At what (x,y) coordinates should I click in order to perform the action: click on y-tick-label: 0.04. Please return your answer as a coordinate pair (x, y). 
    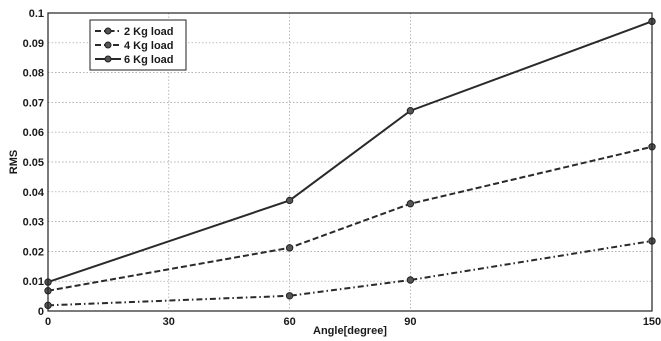
    Looking at the image, I should click on (34, 193).